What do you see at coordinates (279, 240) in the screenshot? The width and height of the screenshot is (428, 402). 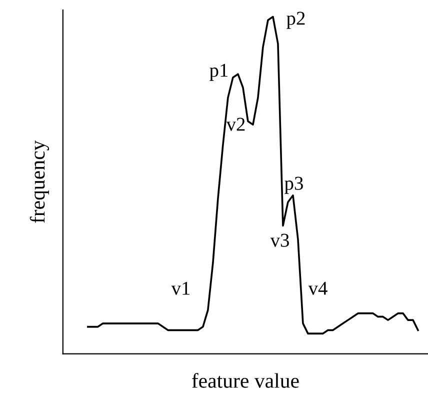 I see `annotation: v3` at bounding box center [279, 240].